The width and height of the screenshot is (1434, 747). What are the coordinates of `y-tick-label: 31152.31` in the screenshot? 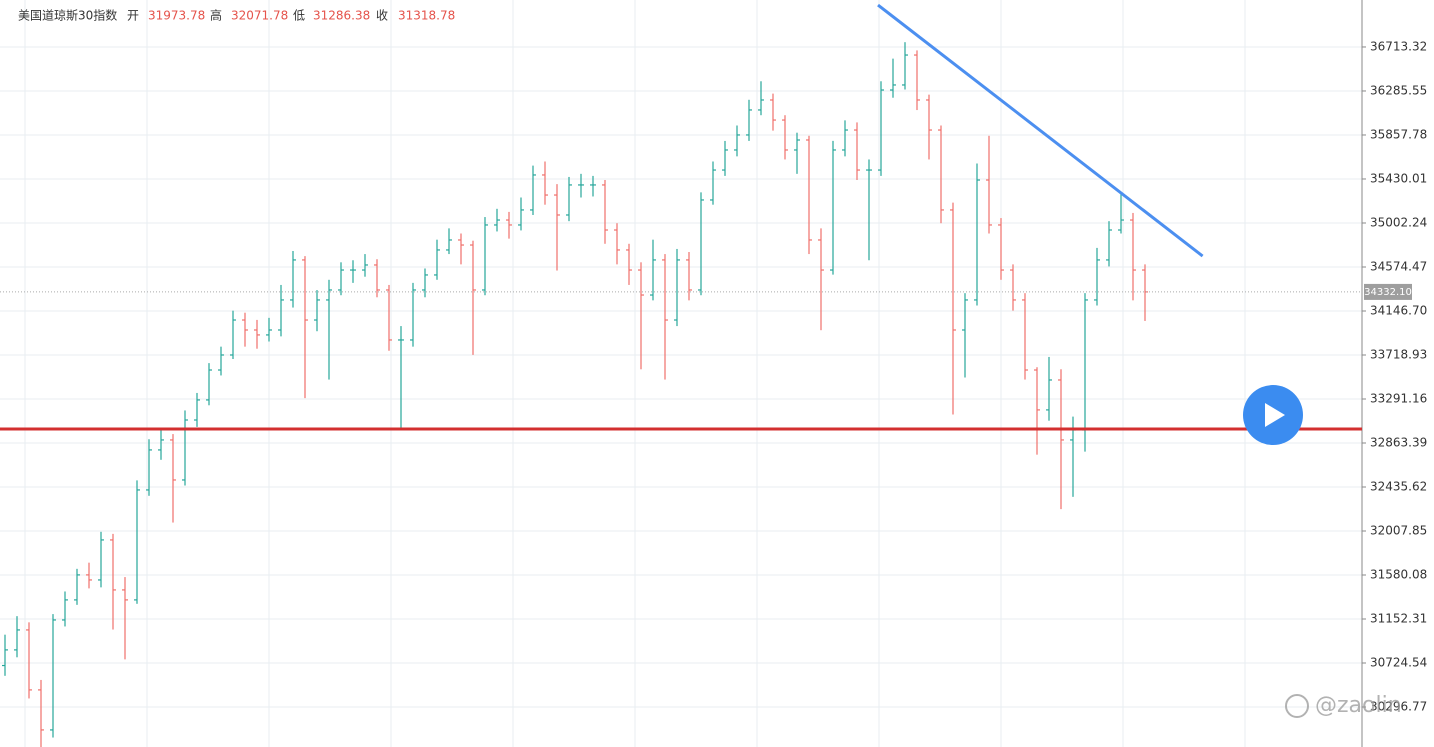 It's located at (1398, 619).